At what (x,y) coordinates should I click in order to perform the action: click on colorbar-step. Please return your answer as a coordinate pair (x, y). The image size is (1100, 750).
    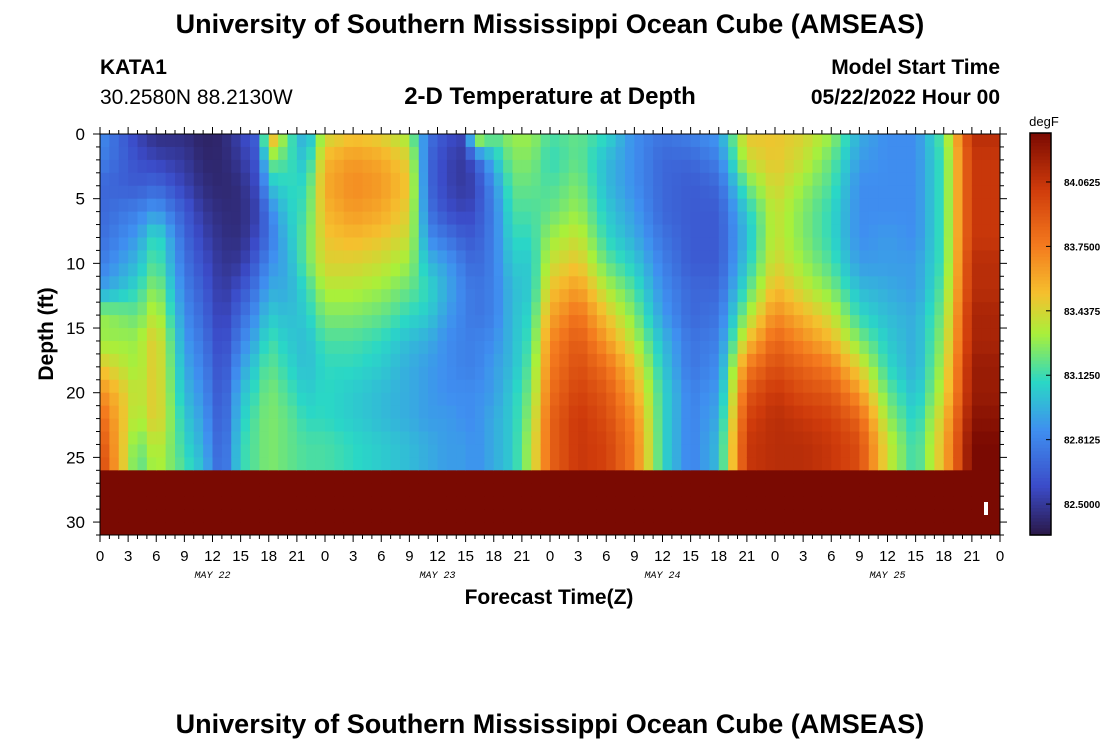
    Looking at the image, I should click on (1040, 215).